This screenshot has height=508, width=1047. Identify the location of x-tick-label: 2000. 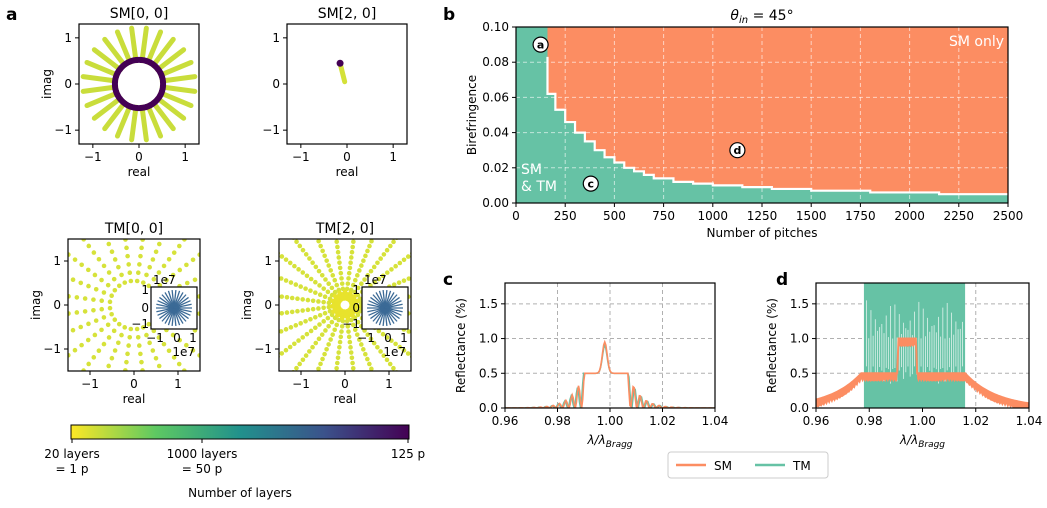
(909, 216).